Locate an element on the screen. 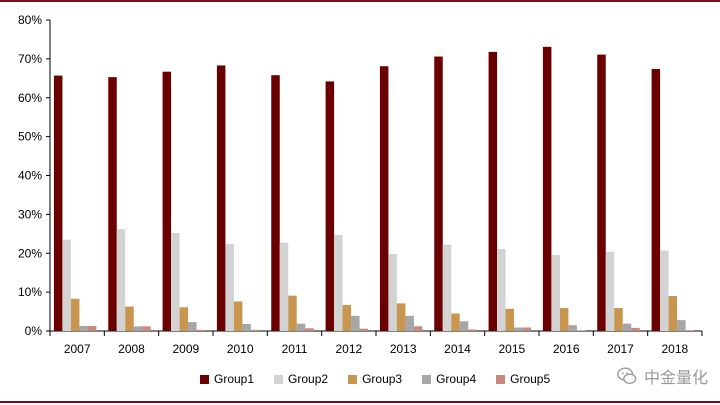  bar-group2-2010 is located at coordinates (229, 287).